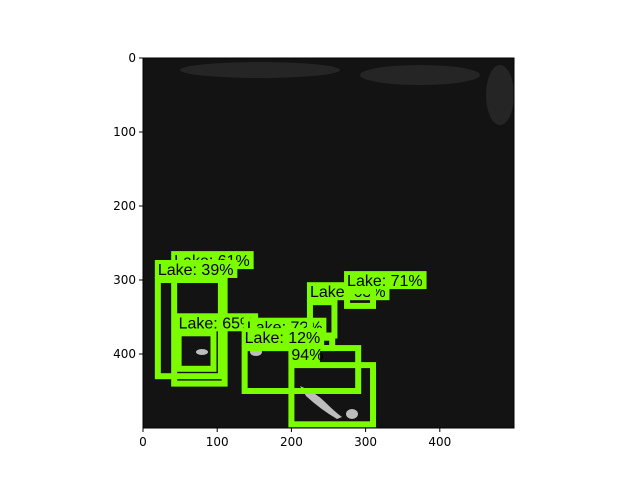 The image size is (640, 480). What do you see at coordinates (143, 442) in the screenshot?
I see `x-tick-label: 0` at bounding box center [143, 442].